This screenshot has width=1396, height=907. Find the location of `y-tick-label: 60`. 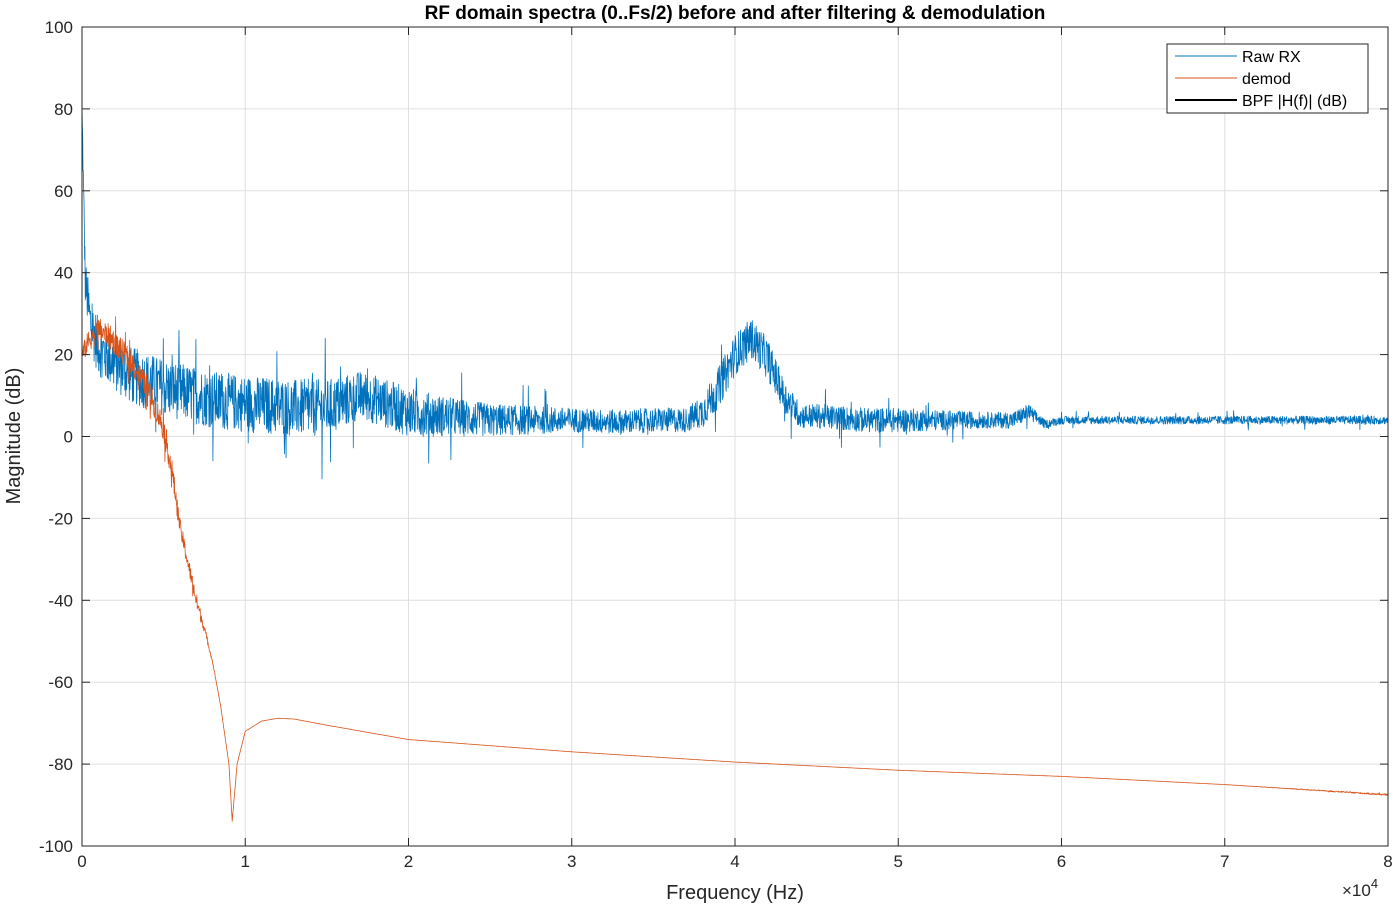

y-tick-label: 60 is located at coordinates (63, 191).